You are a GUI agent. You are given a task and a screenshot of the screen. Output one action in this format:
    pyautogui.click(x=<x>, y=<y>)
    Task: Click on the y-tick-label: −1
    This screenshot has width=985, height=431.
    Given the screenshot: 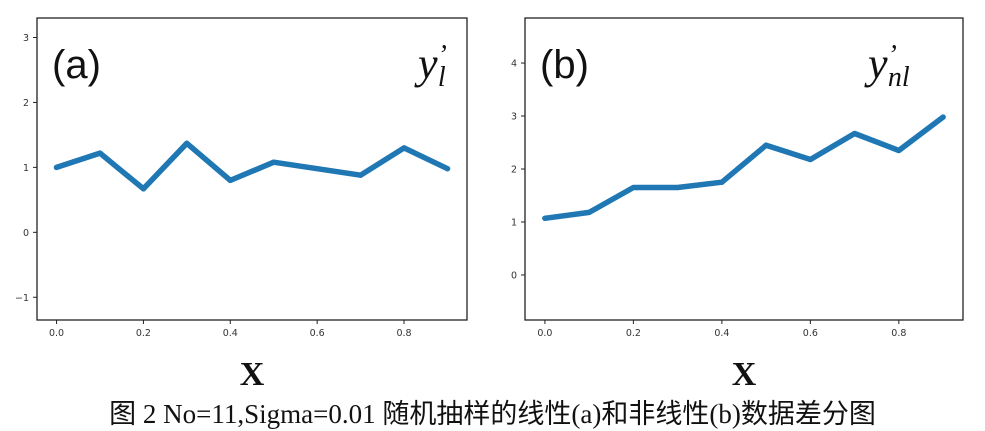 What is the action you would take?
    pyautogui.click(x=22, y=298)
    